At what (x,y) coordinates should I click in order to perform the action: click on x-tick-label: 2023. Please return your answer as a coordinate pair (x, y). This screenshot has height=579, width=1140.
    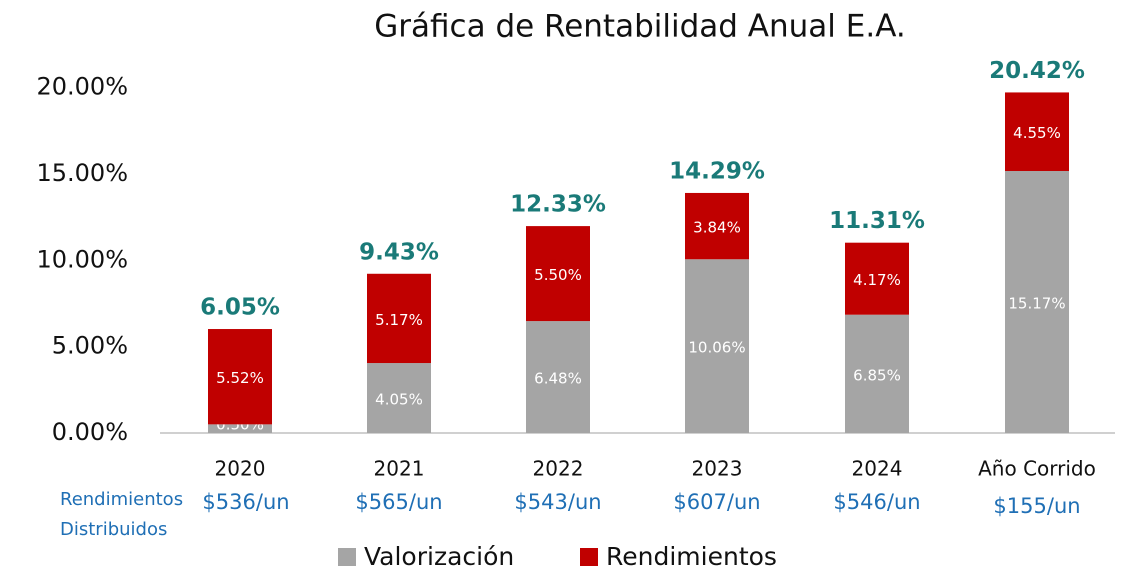
    Looking at the image, I should click on (717, 469).